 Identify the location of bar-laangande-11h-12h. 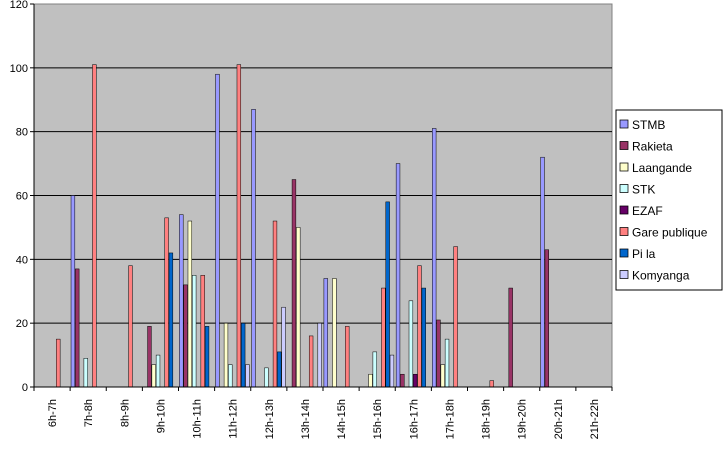
(226, 355).